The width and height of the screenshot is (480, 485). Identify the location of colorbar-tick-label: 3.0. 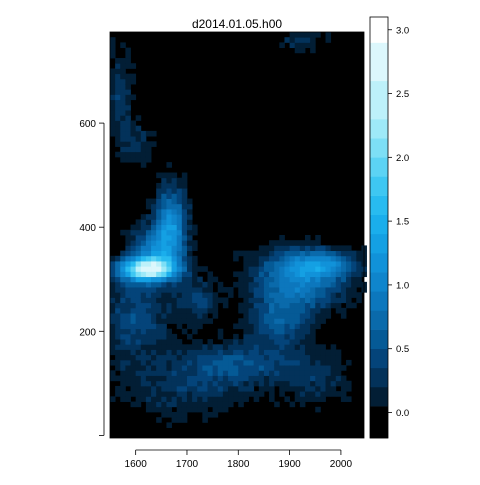
(402, 30).